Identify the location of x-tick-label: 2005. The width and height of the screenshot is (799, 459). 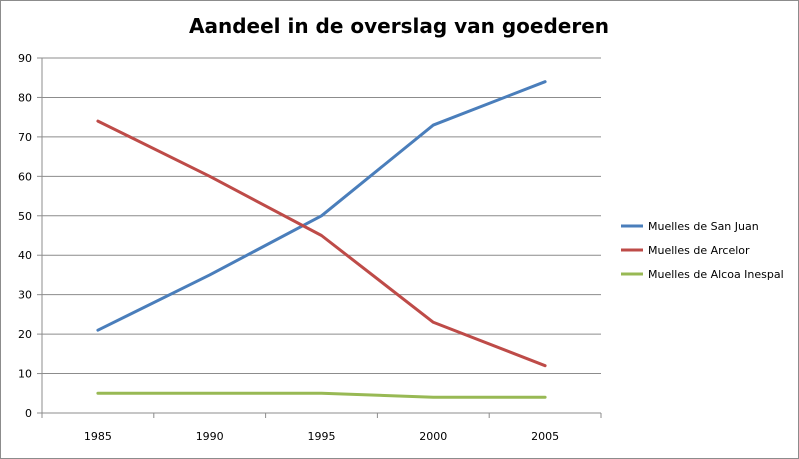
(545, 436).